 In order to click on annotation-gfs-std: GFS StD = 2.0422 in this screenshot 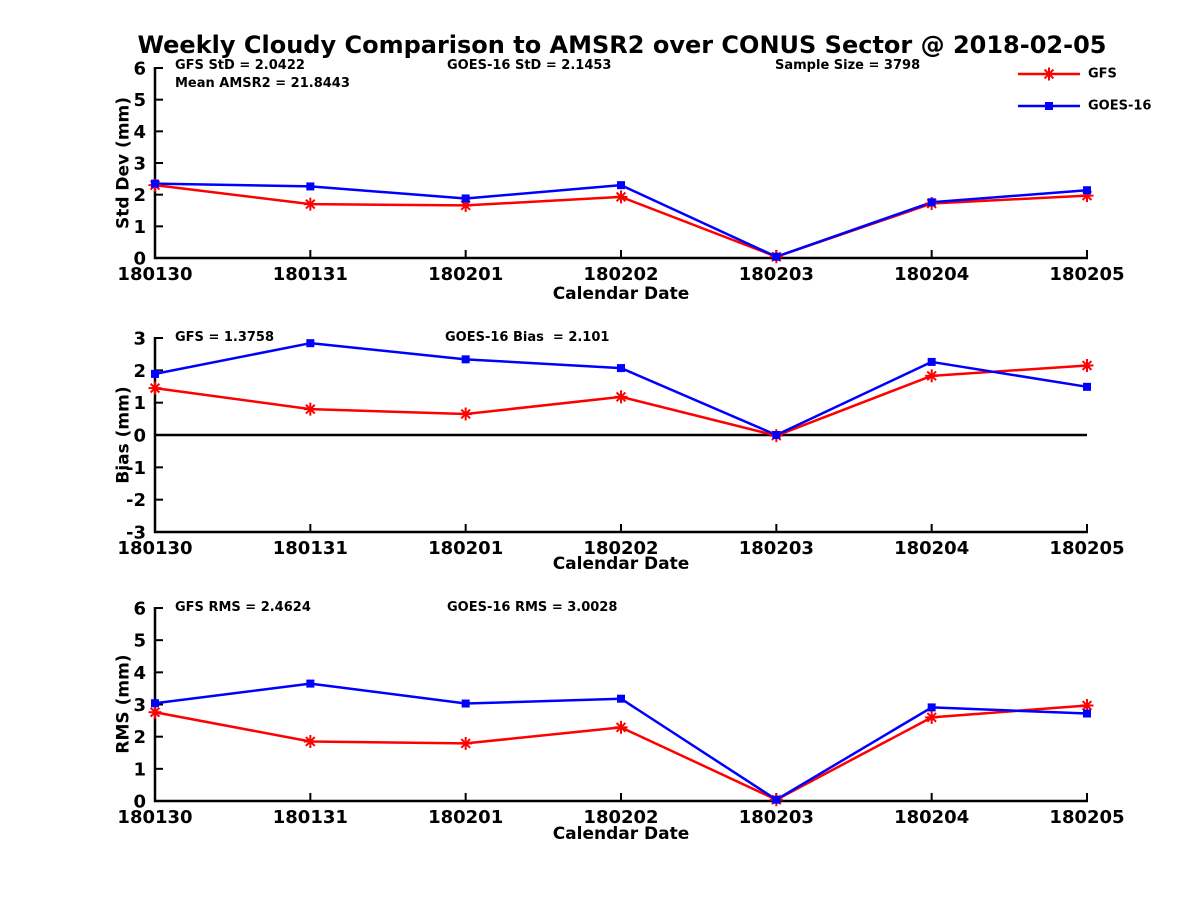, I will do `click(240, 65)`.